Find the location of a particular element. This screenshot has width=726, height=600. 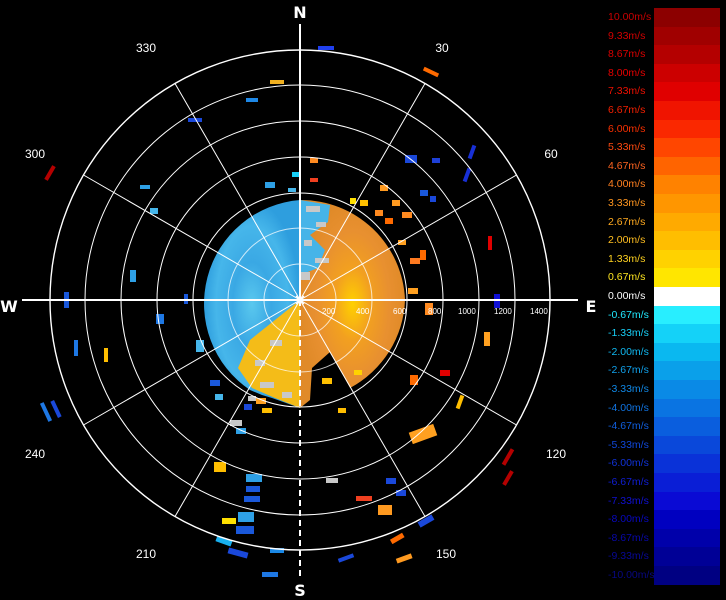

legend-label: -9.33m/s is located at coordinates (628, 556).